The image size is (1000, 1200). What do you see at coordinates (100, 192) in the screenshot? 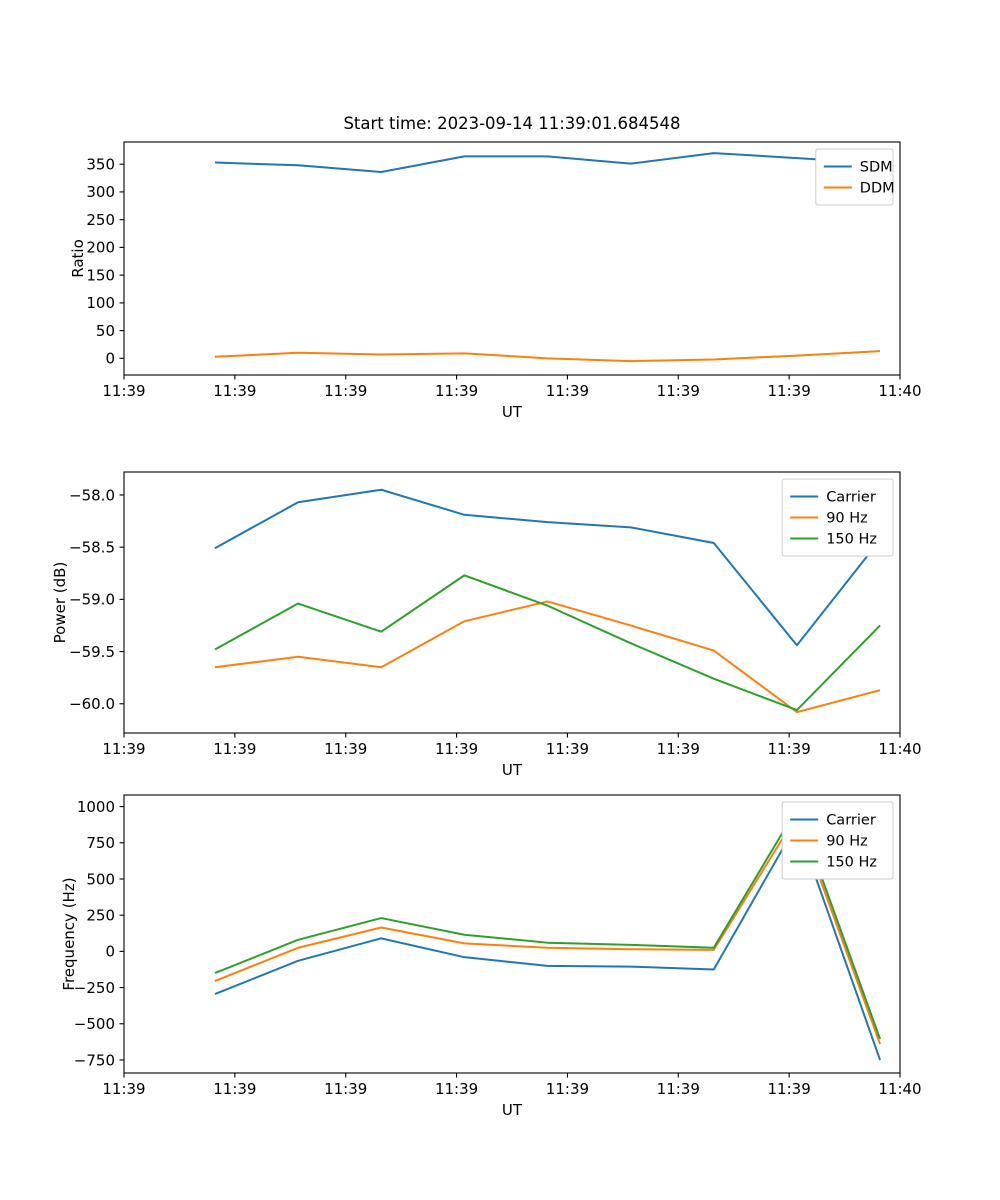
I see `y-tick-label: 300` at bounding box center [100, 192].